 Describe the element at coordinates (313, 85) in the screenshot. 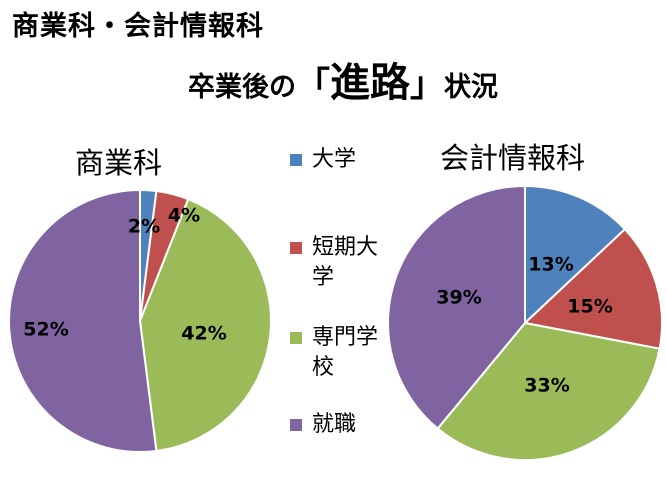

I see `open-bracket: 「` at that location.